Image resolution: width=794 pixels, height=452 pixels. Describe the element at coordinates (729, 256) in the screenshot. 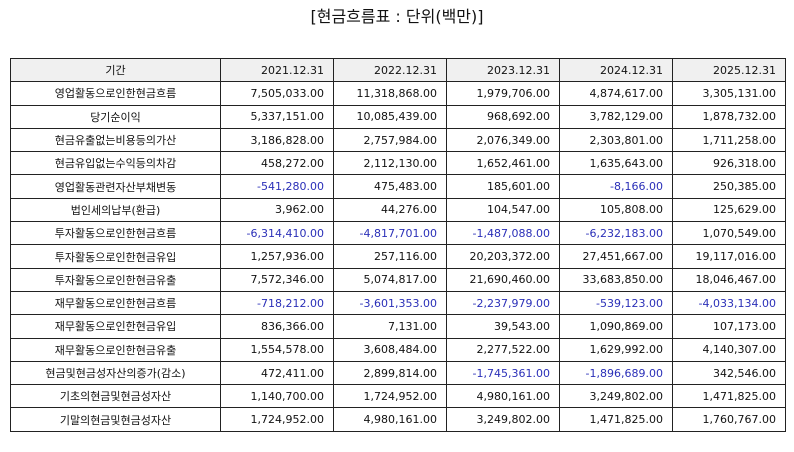

I see `table-cell-value: 19,117,016.00` at that location.